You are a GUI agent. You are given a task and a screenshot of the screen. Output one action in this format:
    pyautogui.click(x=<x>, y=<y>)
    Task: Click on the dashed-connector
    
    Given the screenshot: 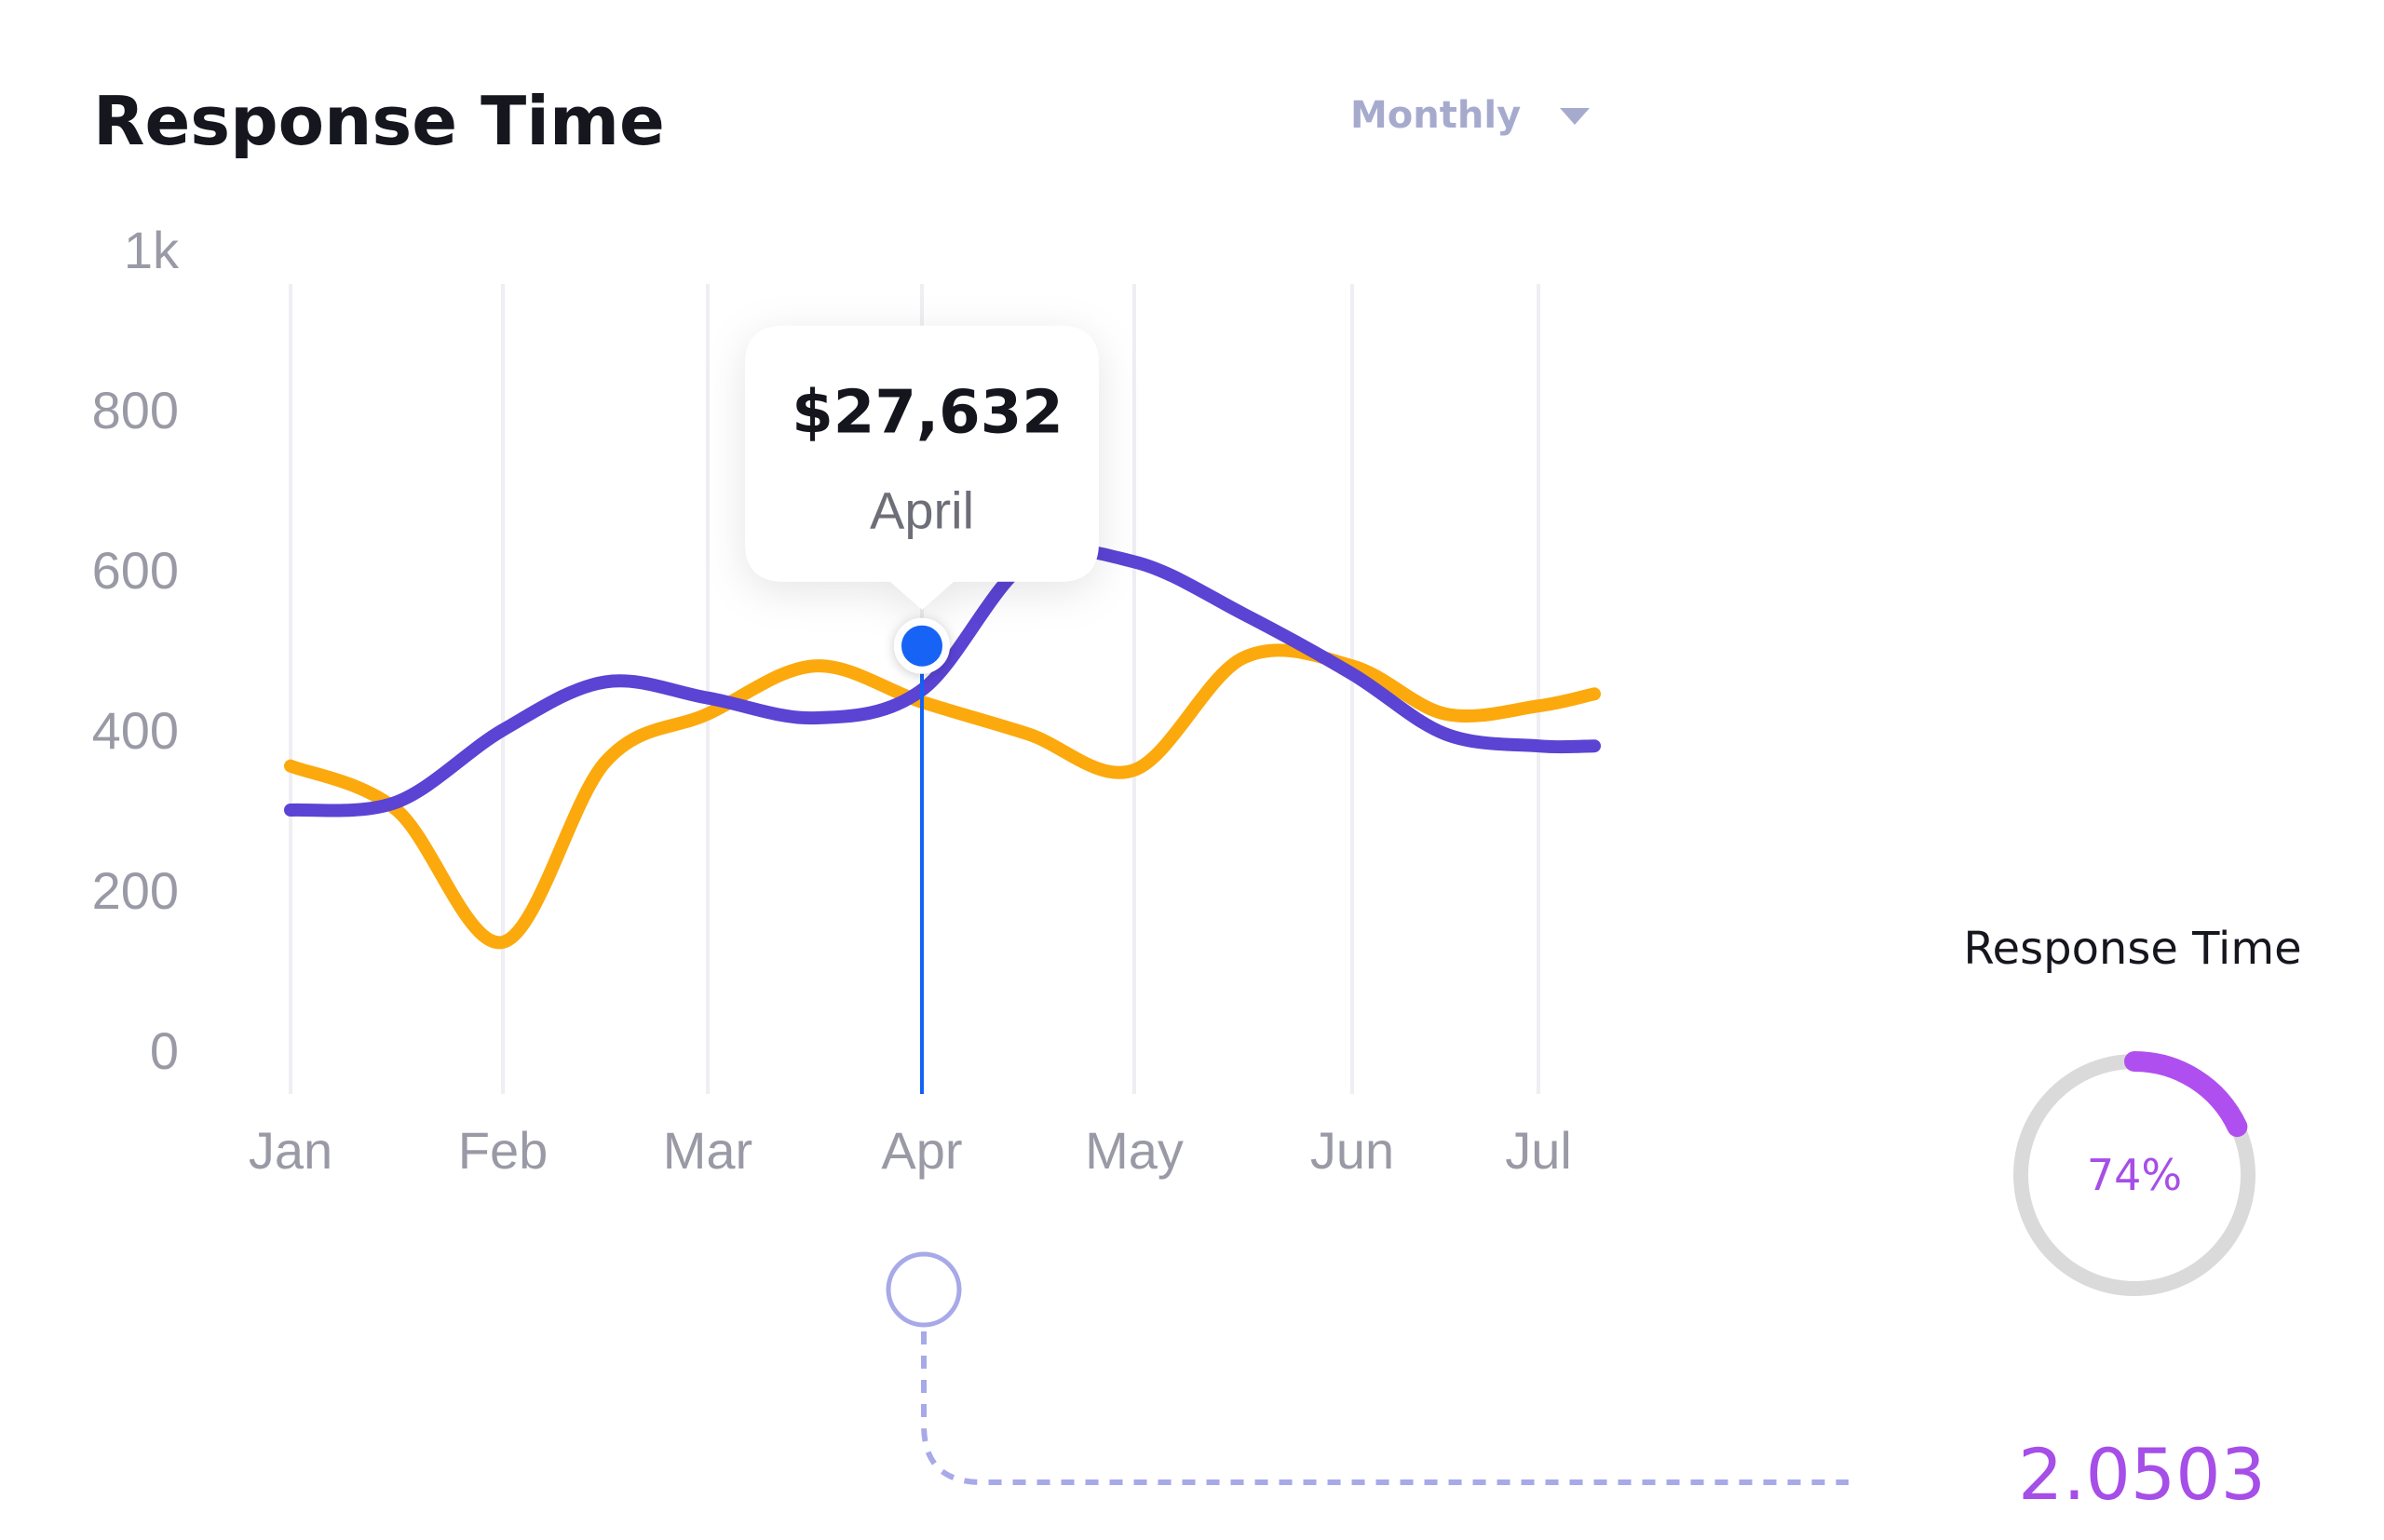 What is the action you would take?
    pyautogui.click(x=1385, y=1408)
    